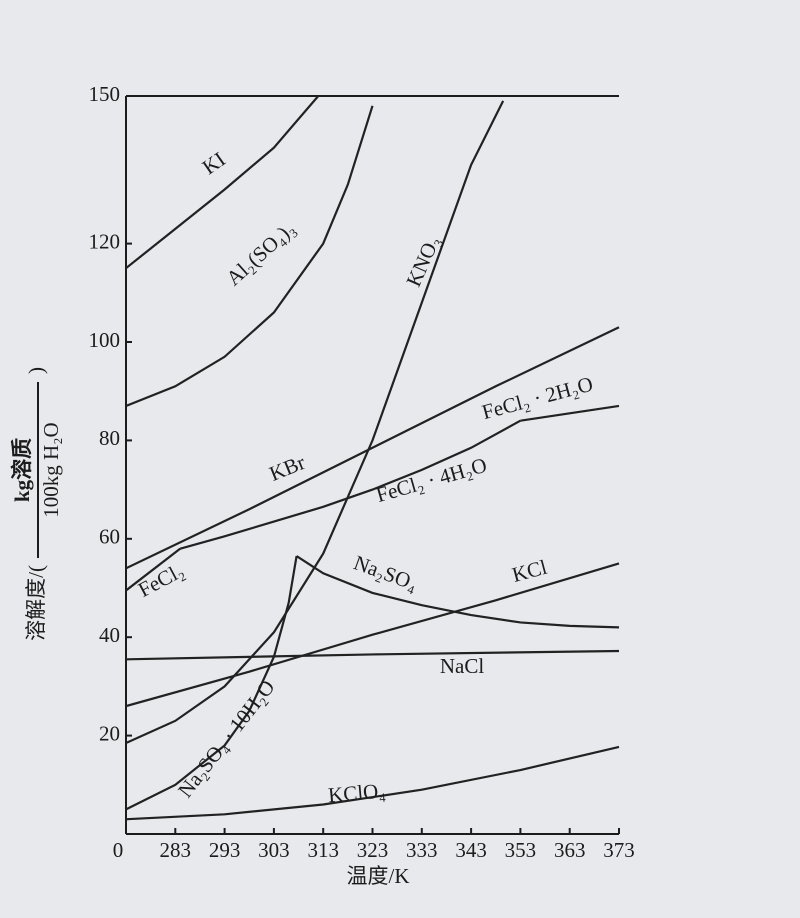 The image size is (800, 918). Describe the element at coordinates (176, 850) in the screenshot. I see `x-tick-label: 283` at that location.